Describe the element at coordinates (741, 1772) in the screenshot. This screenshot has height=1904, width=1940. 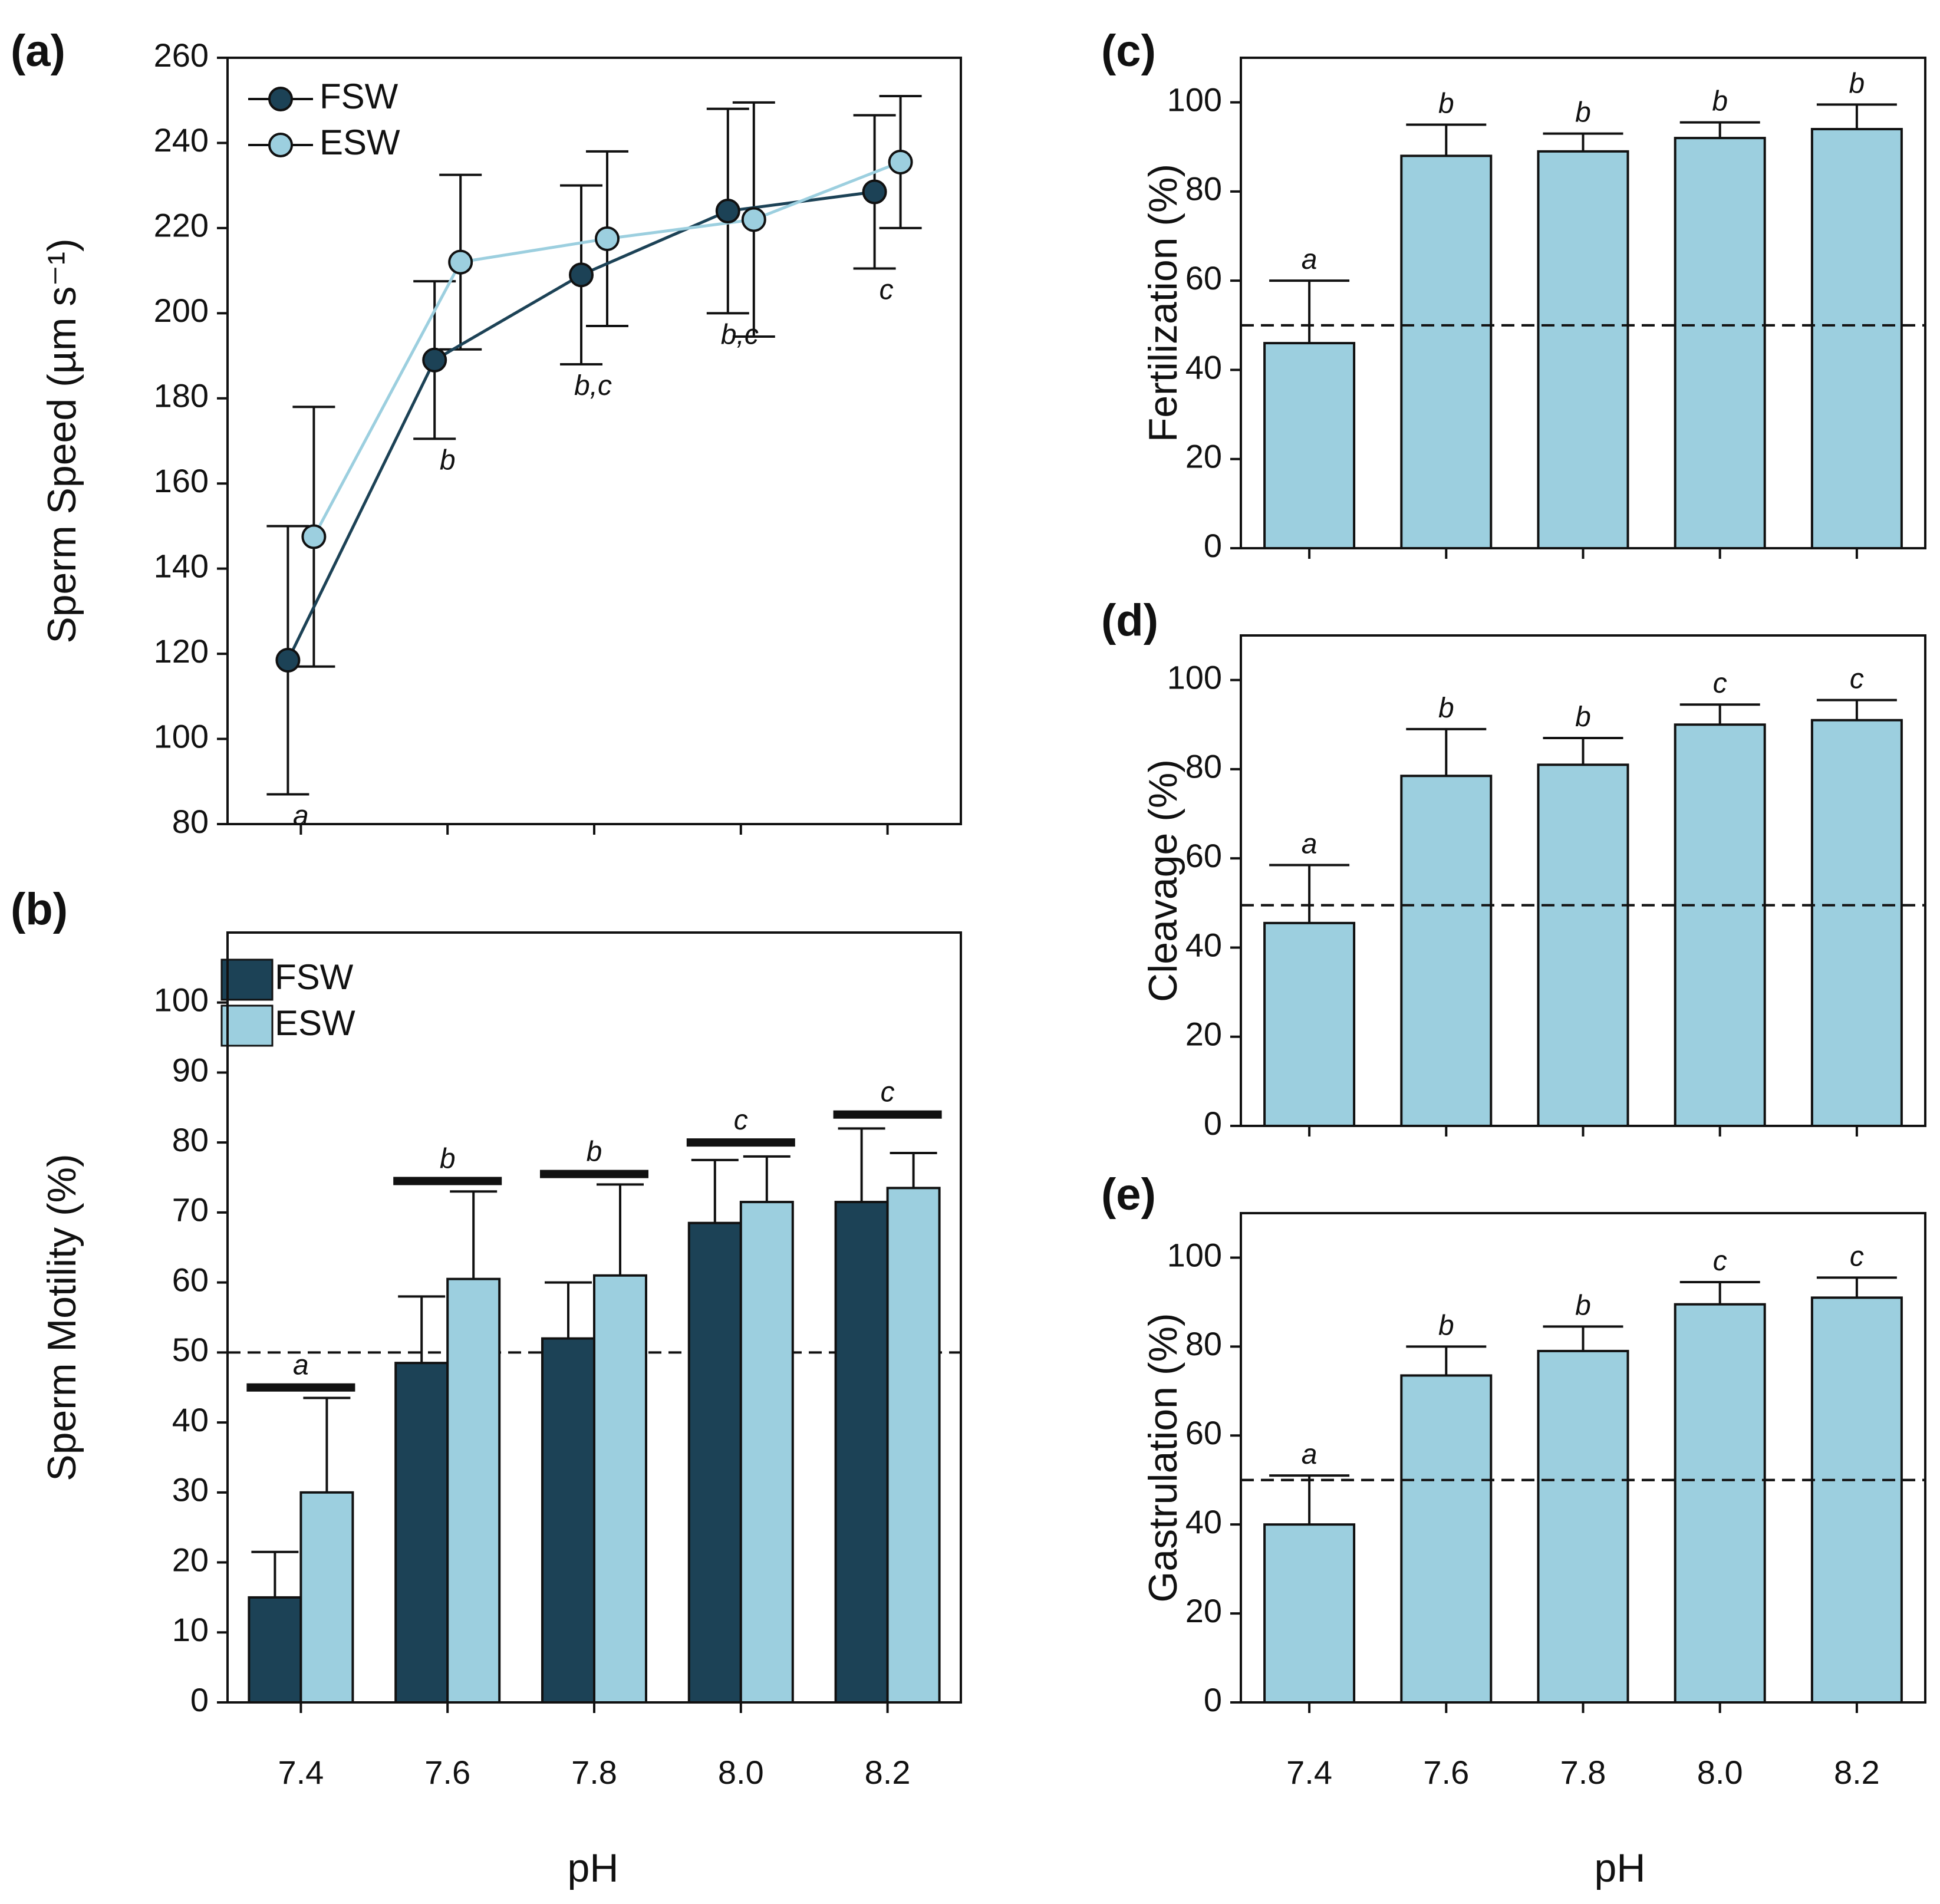
I see `x-tick-label: 8.0` at that location.